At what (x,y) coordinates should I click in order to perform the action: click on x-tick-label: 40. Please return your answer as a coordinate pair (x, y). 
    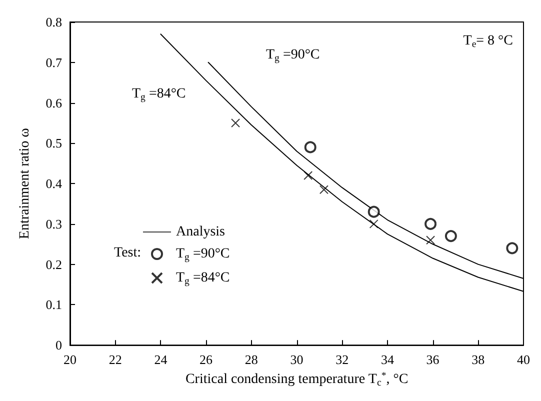
    Looking at the image, I should click on (523, 360).